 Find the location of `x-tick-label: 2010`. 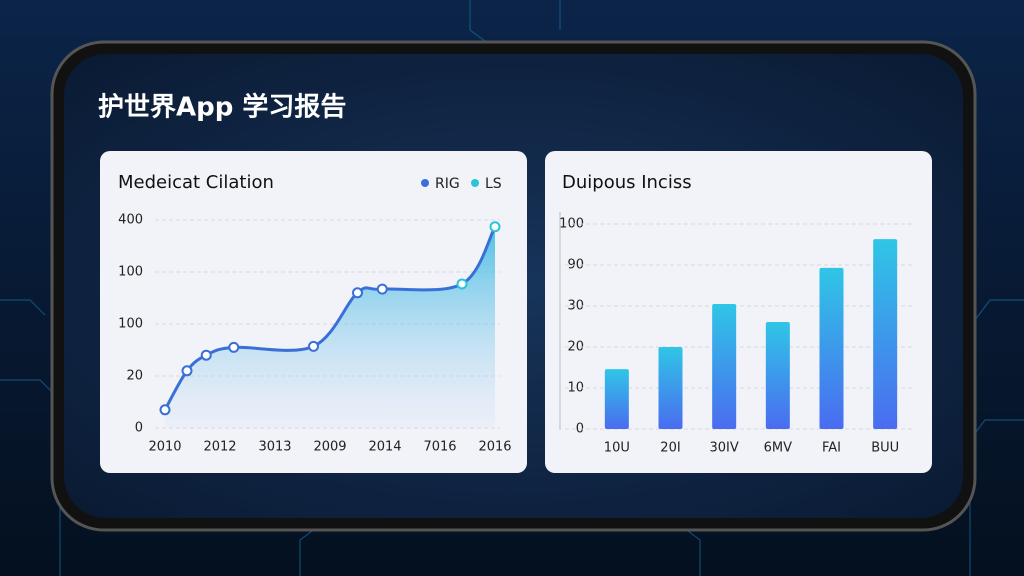

x-tick-label: 2010 is located at coordinates (164, 447).